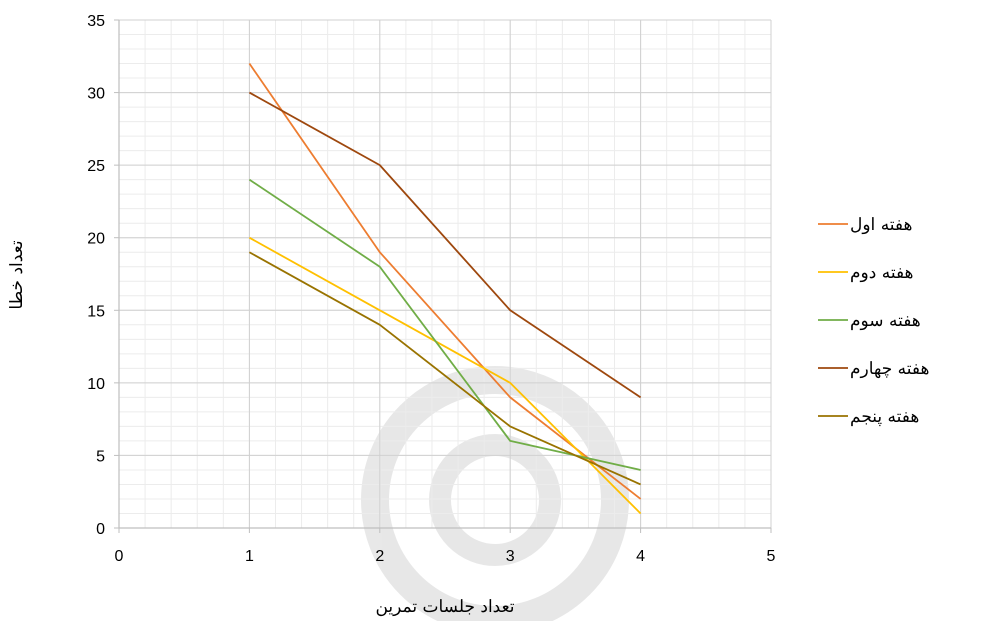 This screenshot has height=621, width=987. What do you see at coordinates (96, 384) in the screenshot?
I see `y-tick-label: 10` at bounding box center [96, 384].